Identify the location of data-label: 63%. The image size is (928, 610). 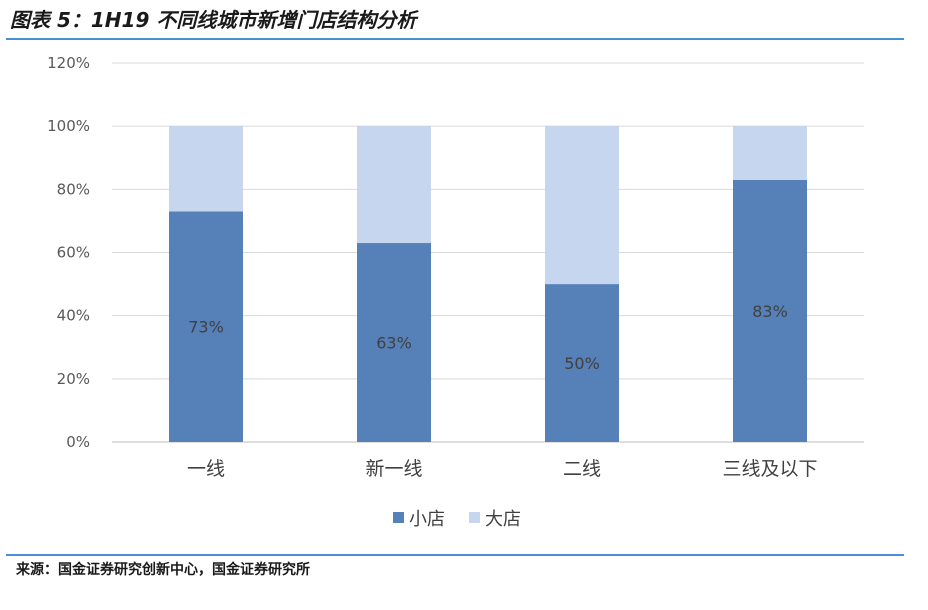
(394, 343).